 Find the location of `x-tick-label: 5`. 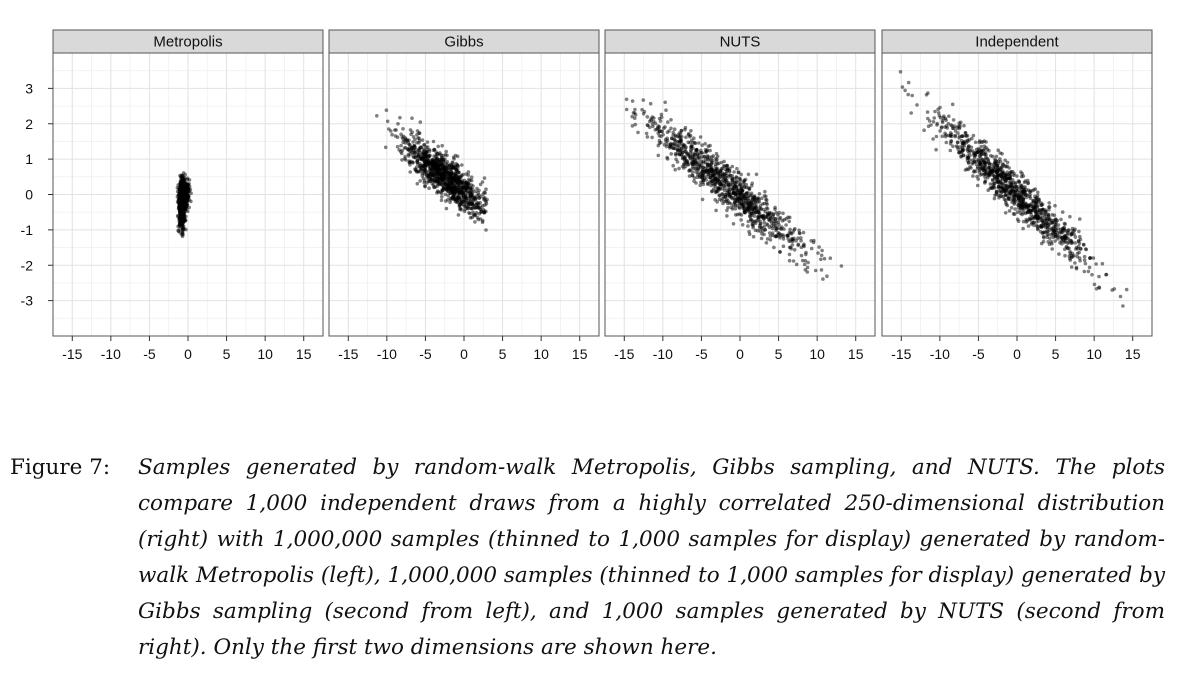

x-tick-label: 5 is located at coordinates (1056, 354).